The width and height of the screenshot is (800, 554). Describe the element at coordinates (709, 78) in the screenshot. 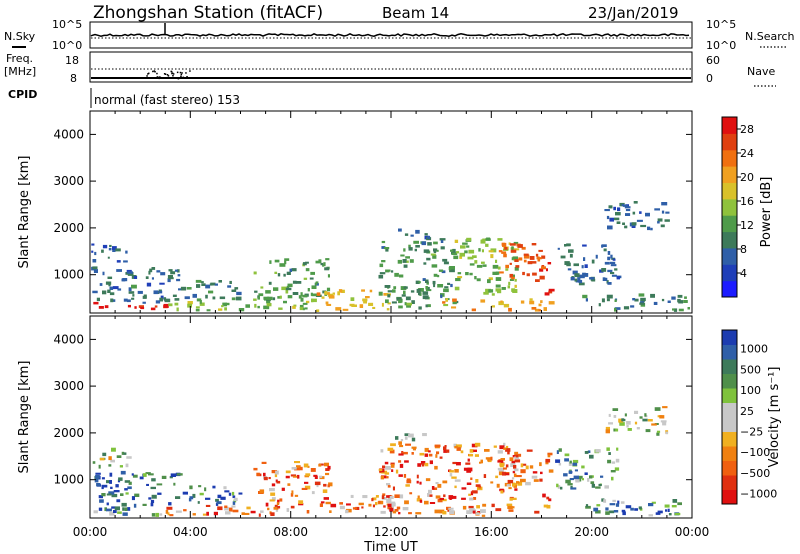

I see `nave-tick-bottom: 0` at that location.